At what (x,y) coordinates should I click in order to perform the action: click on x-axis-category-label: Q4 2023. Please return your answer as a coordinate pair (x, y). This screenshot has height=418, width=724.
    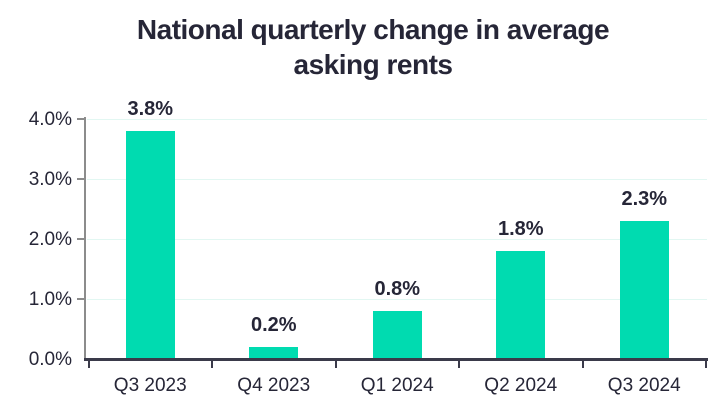
    Looking at the image, I should click on (274, 385).